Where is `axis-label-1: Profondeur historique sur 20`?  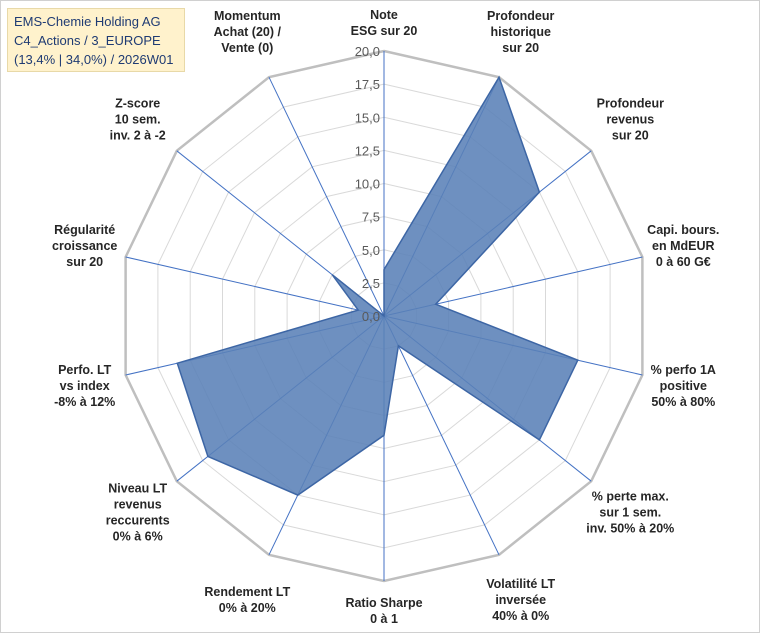
axis-label-1: Profondeur historique sur 20 is located at coordinates (520, 32).